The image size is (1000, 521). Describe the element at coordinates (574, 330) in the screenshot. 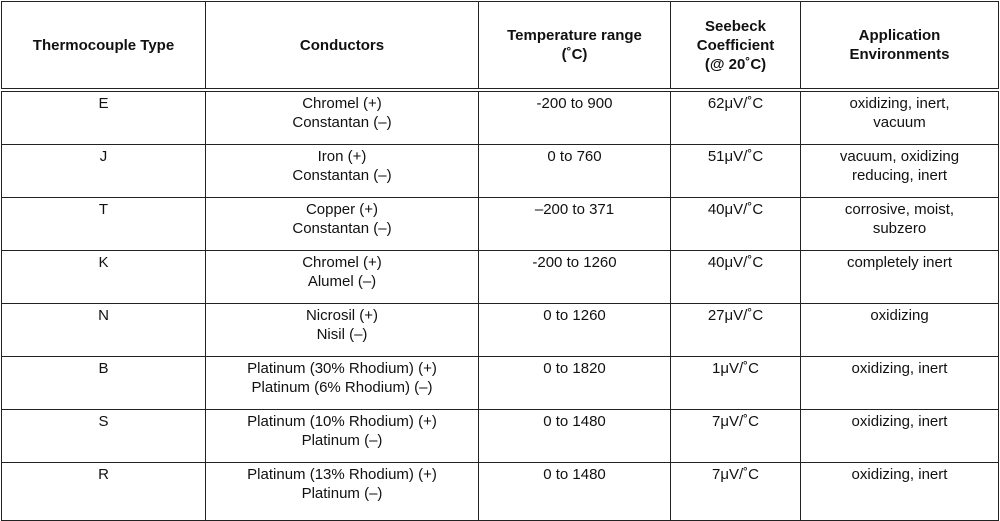

I see `table-cell: 0 to 1260` at that location.